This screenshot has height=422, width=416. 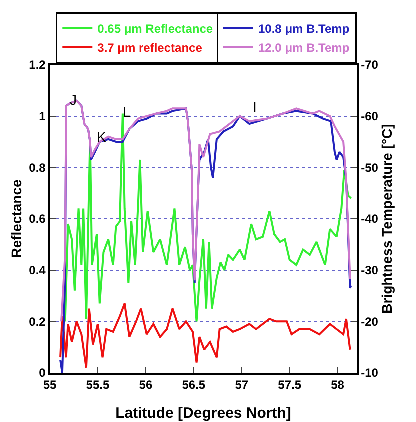 What do you see at coordinates (304, 48) in the screenshot?
I see `legend-label: 12.0 μm B.Temp` at bounding box center [304, 48].